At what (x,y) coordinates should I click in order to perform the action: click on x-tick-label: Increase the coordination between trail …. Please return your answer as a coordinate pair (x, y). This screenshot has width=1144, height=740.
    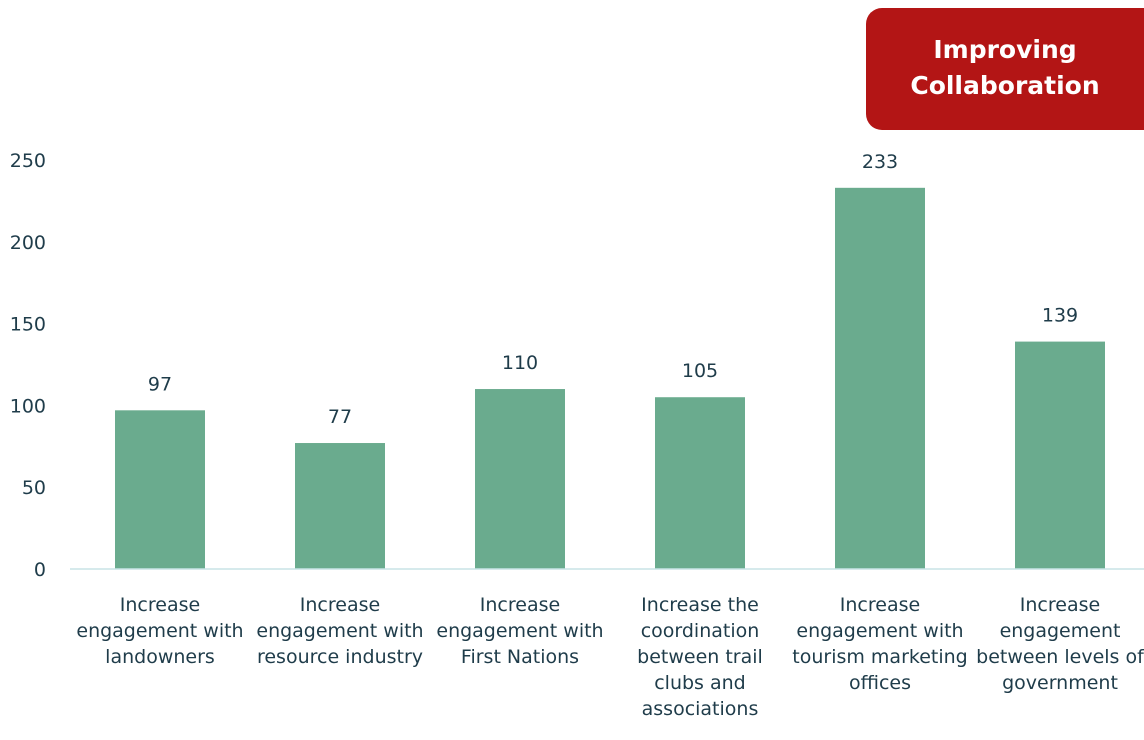
    Looking at the image, I should click on (700, 657).